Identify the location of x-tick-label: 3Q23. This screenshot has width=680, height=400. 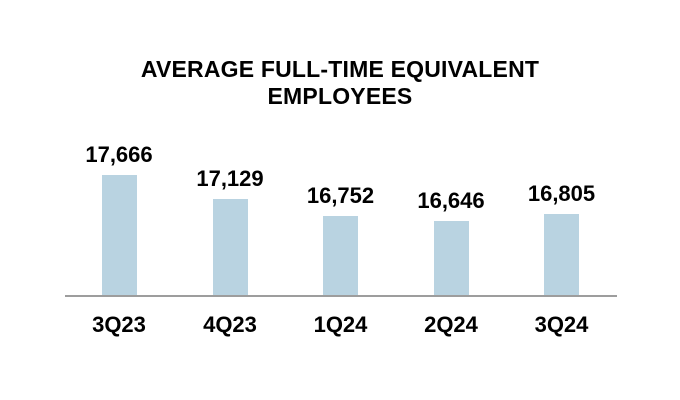
(119, 324).